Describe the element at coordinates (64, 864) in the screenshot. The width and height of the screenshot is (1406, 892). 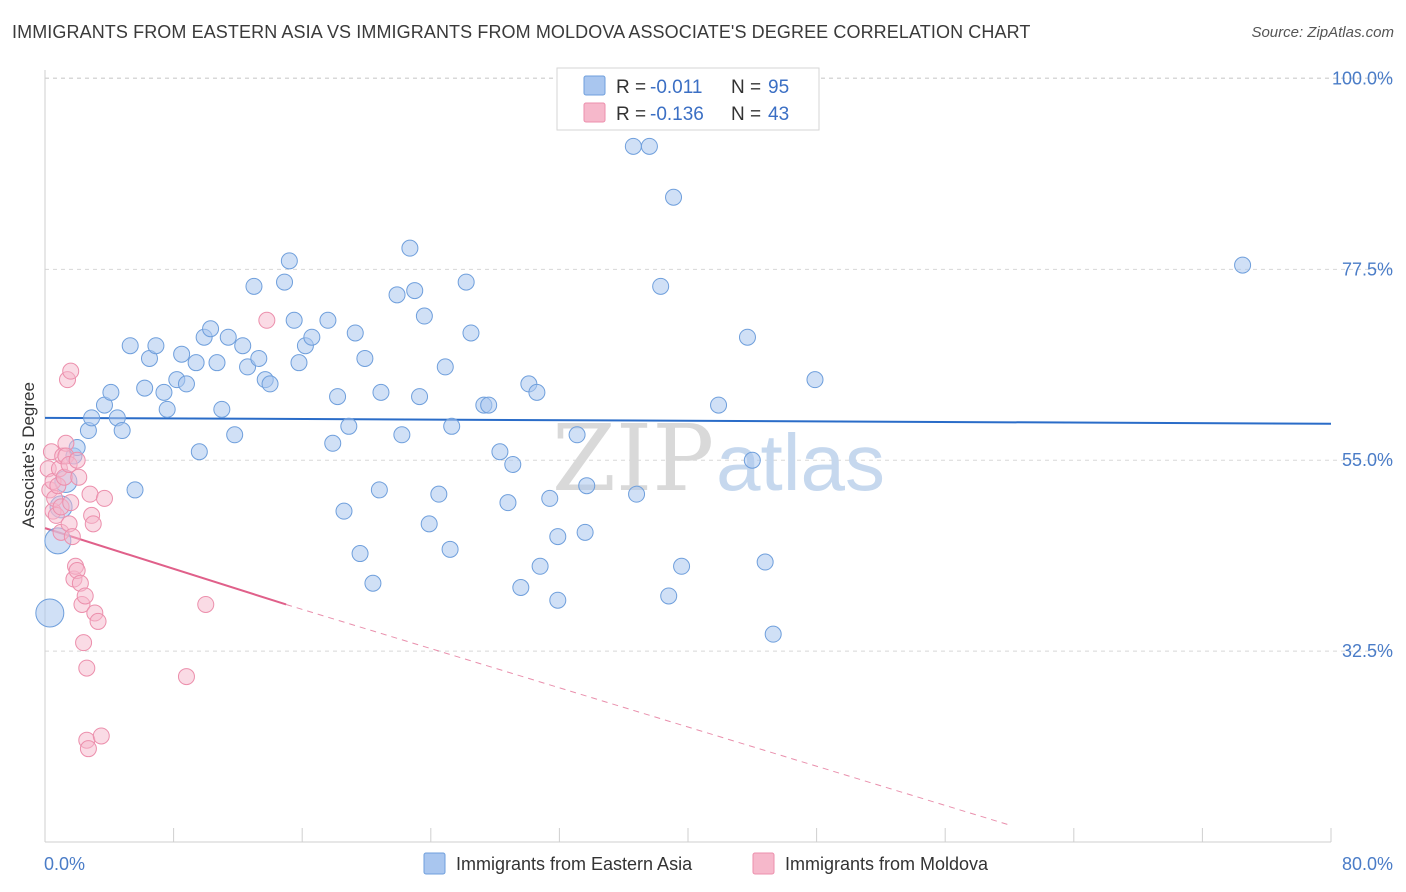
I see `x-tick-label: 0.0%` at that location.